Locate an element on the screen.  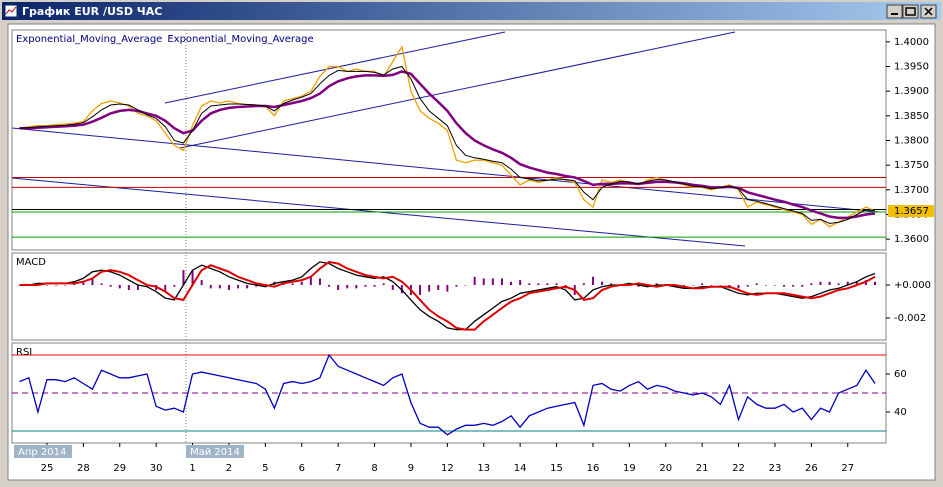
x-tick-label: 13 is located at coordinates (483, 468).